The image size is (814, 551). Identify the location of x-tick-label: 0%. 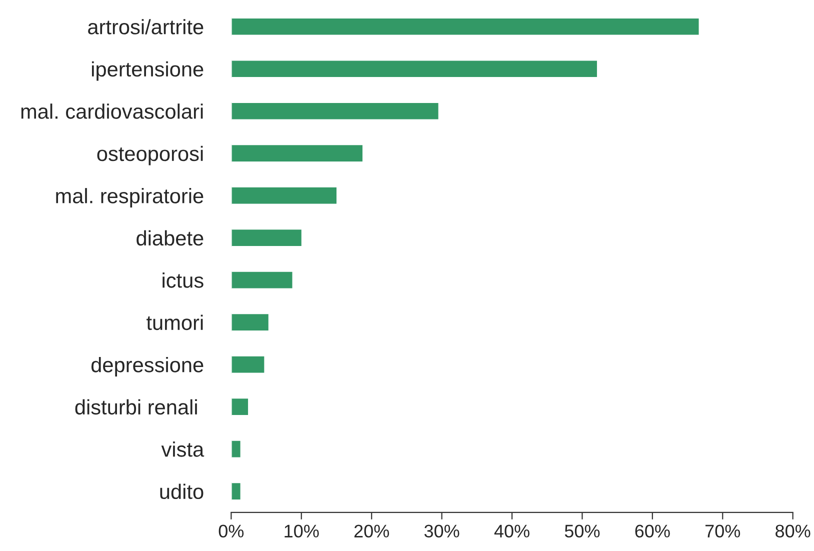
(231, 531).